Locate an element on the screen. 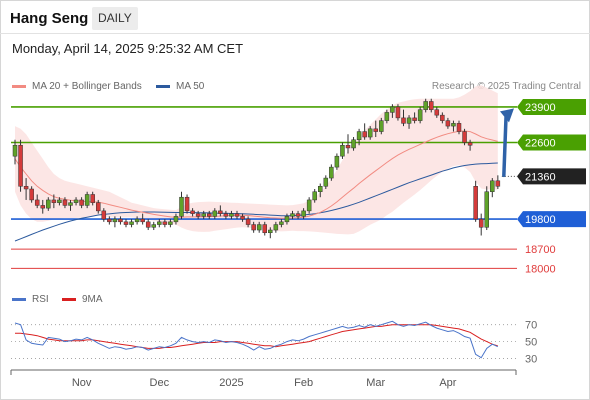 This screenshot has height=400, width=590. level-label-22600: 22600 is located at coordinates (540, 144).